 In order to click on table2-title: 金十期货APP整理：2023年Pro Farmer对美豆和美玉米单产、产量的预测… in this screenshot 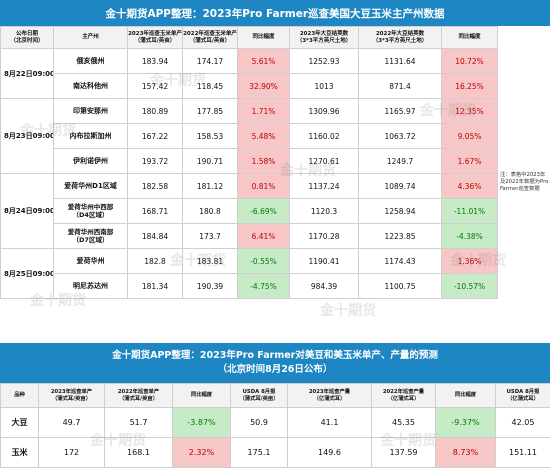, I will do `click(275, 363)`.